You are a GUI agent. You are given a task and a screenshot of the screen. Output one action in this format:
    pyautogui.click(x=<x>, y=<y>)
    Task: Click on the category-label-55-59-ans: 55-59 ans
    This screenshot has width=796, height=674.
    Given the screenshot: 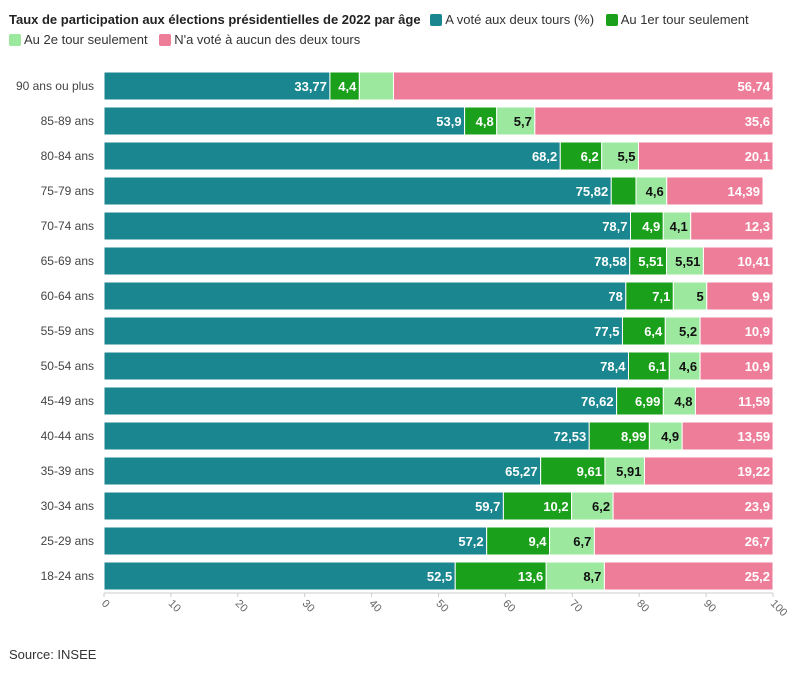 What is the action you would take?
    pyautogui.click(x=67, y=331)
    